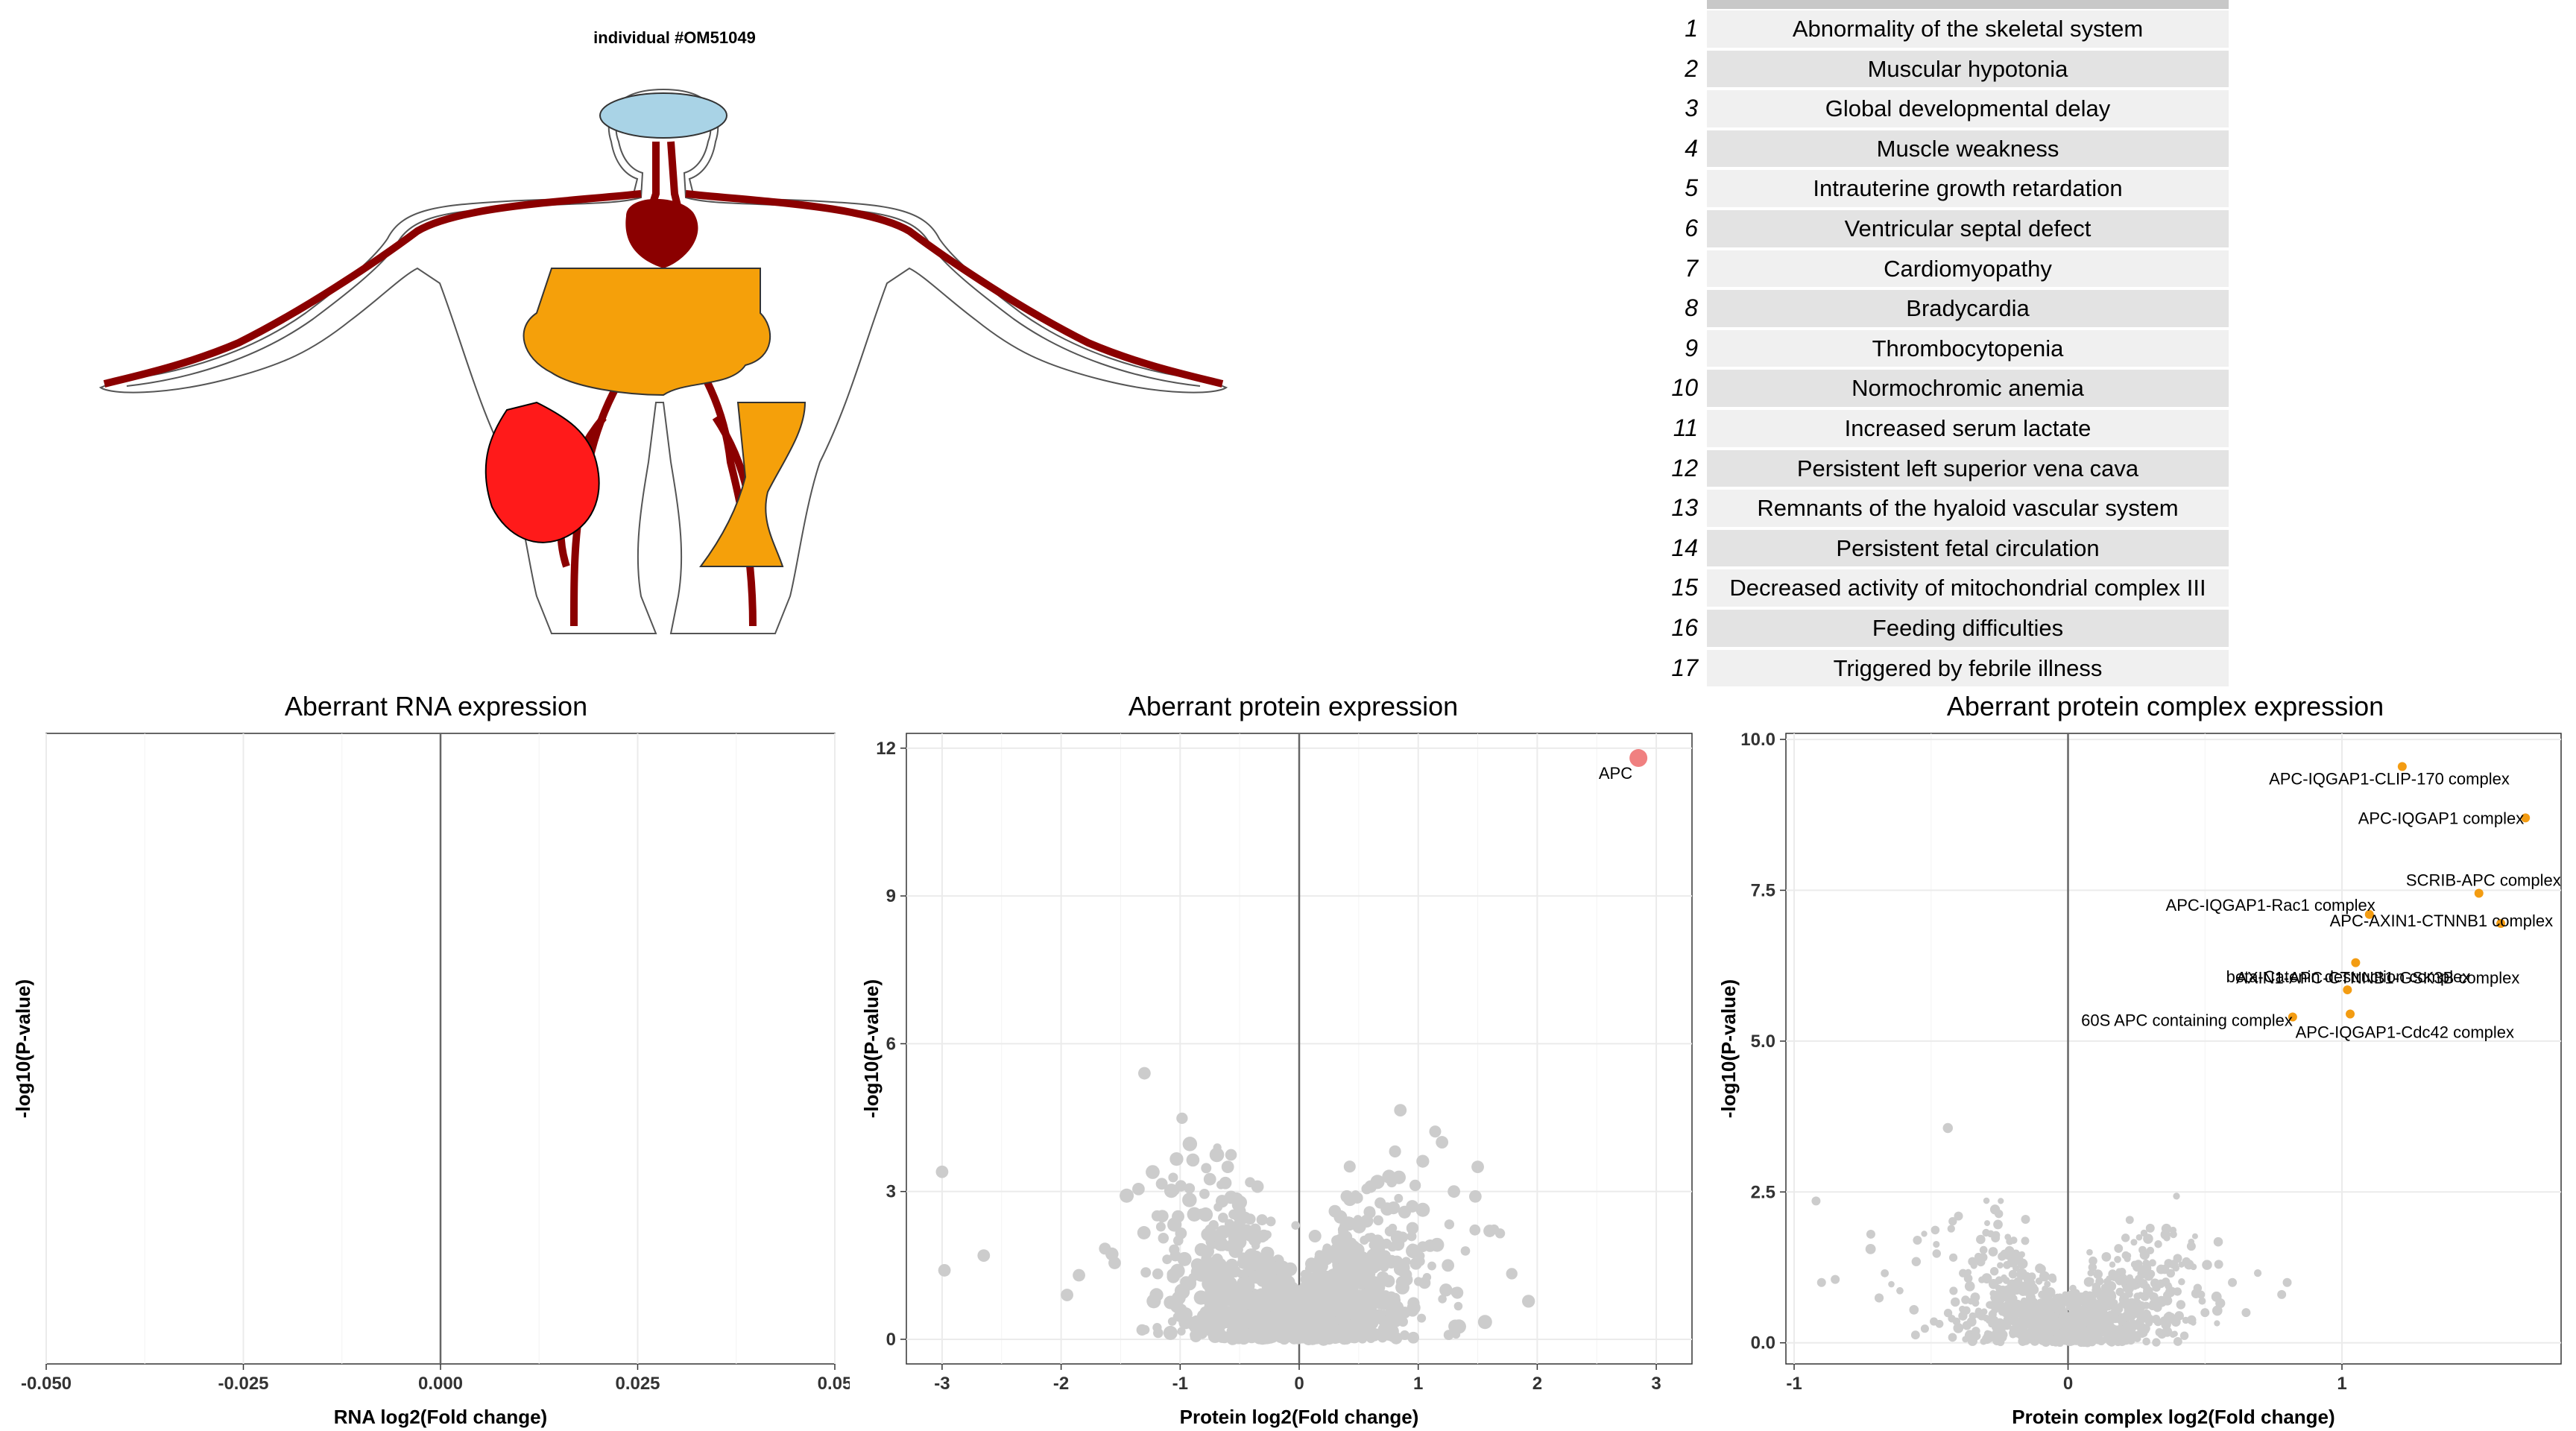 Image resolution: width=2576 pixels, height=1431 pixels. Describe the element at coordinates (1945, 349) in the screenshot. I see `phenotype-row: 9 Thrombocytopenia` at that location.